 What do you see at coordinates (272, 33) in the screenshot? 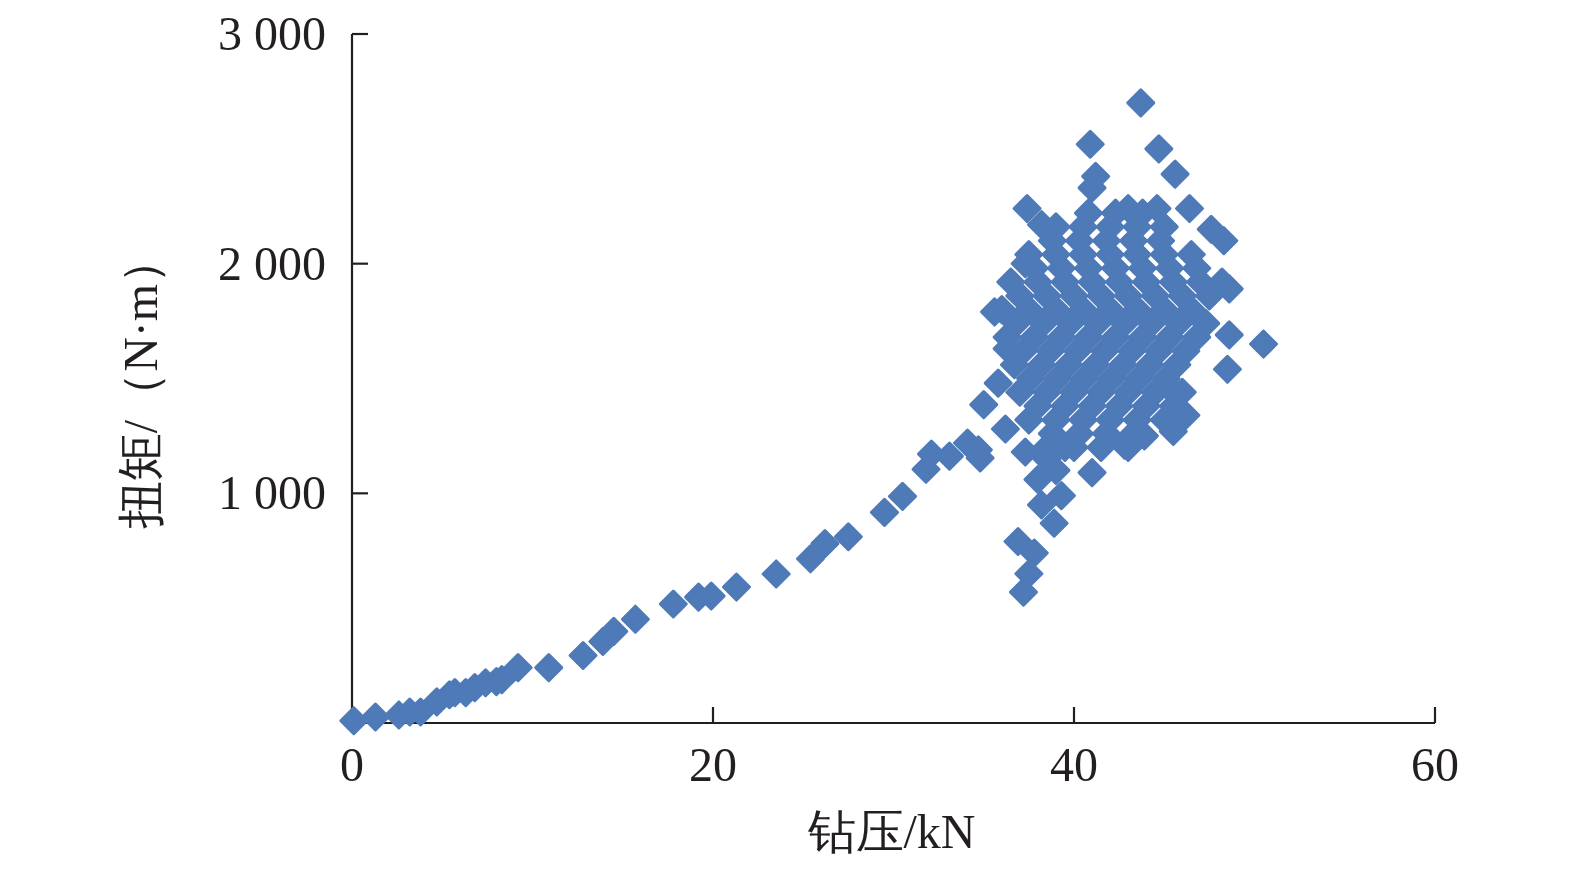
I see `y-tick-label: 3 000` at bounding box center [272, 33].